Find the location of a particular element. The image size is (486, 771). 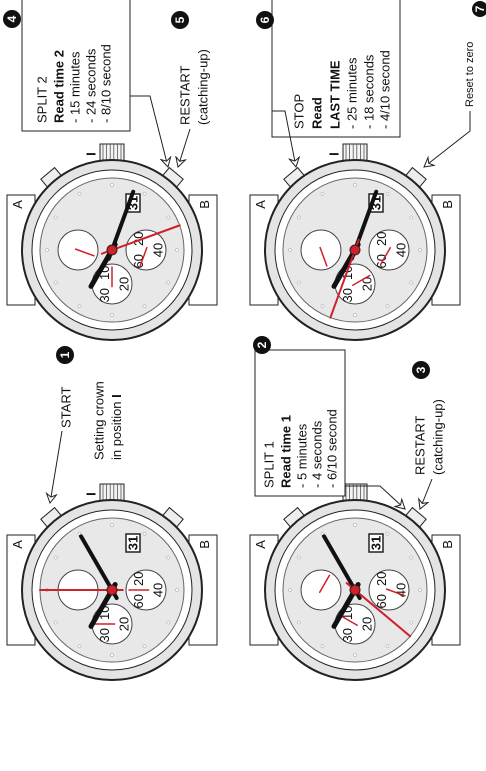

step-line: - 6/10 second is located at coordinates (331, 448).